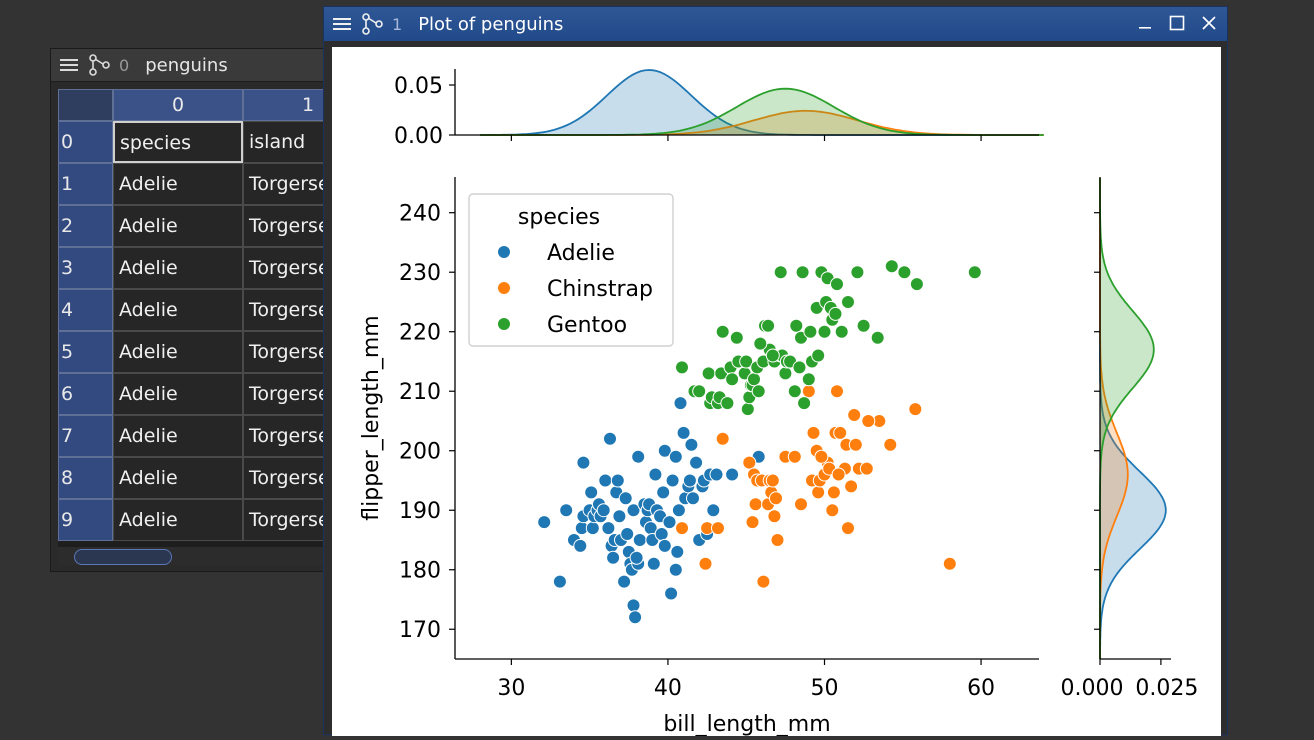 This screenshot has height=740, width=1314. Describe the element at coordinates (491, 24) in the screenshot. I see `window-title: Plot of penguins` at that location.